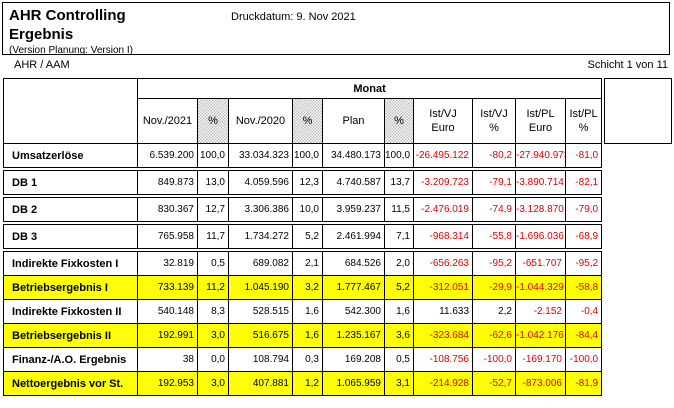  Describe the element at coordinates (260, 383) in the screenshot. I see `cell-value: 407.881` at that location.